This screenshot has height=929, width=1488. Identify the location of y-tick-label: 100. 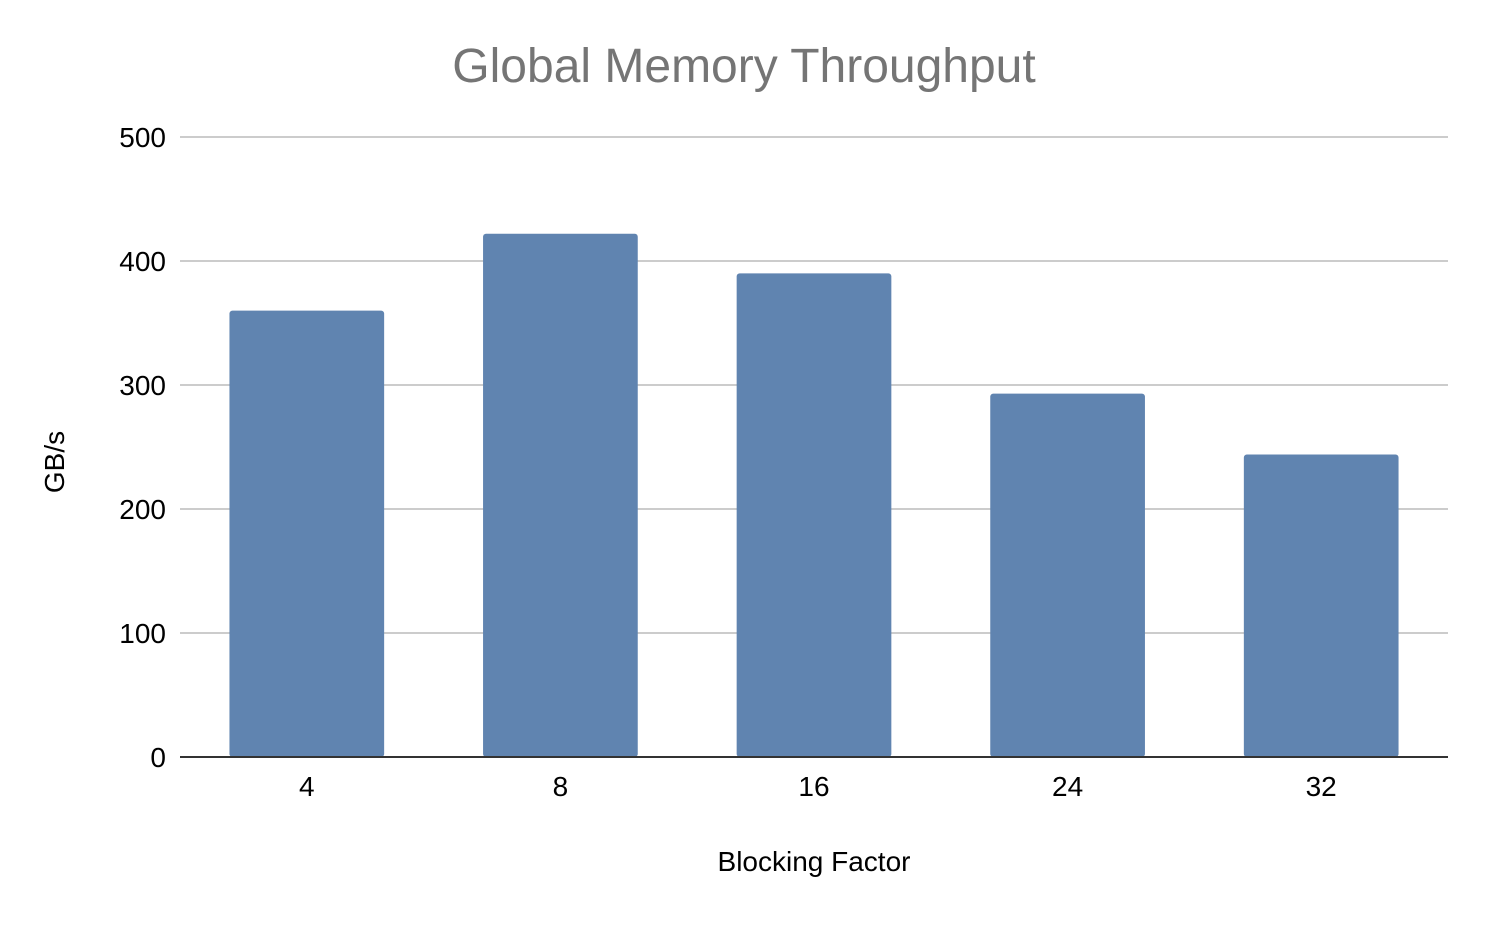
(142, 633).